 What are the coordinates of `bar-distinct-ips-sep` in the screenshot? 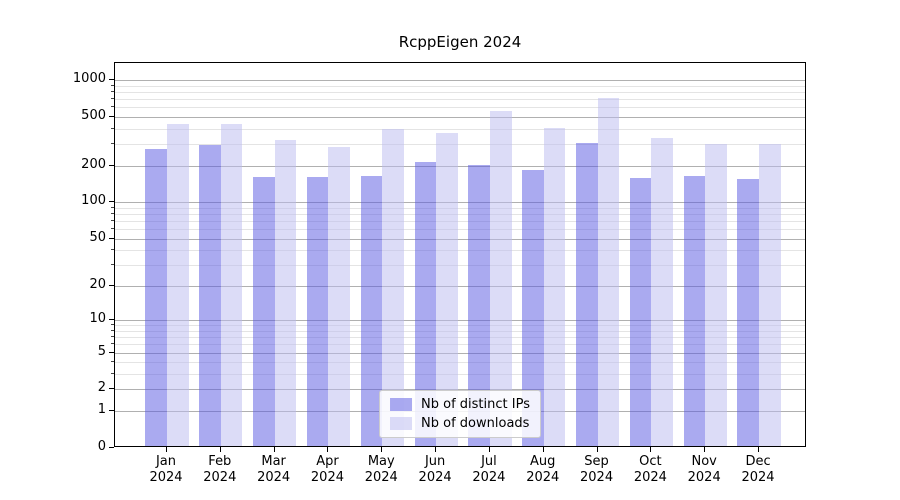 It's located at (586, 294).